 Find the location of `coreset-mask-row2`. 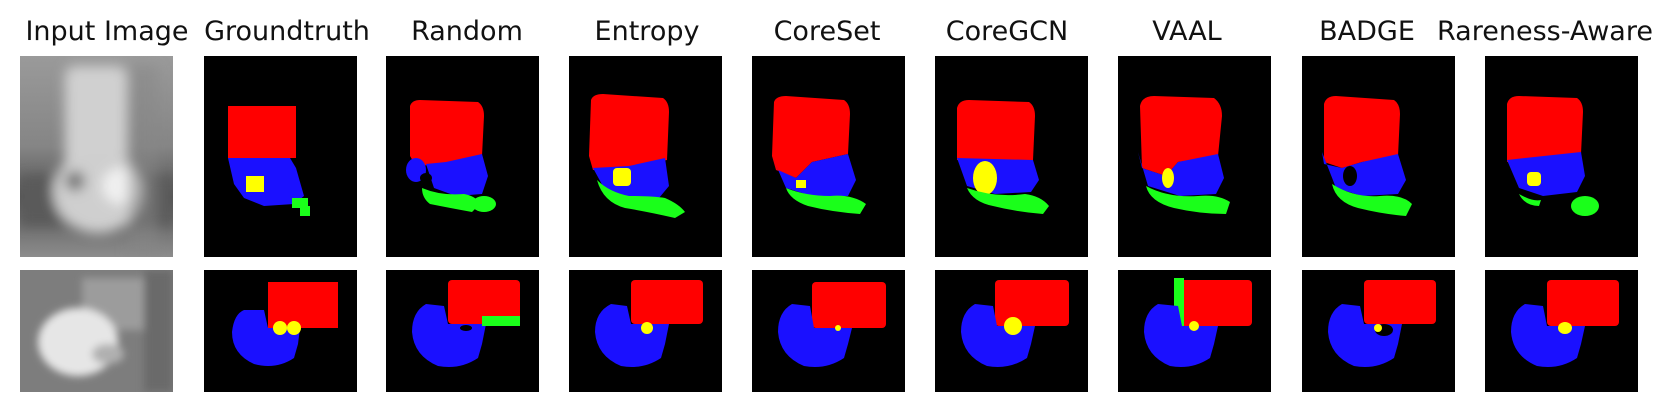

coreset-mask-row2 is located at coordinates (828, 331).